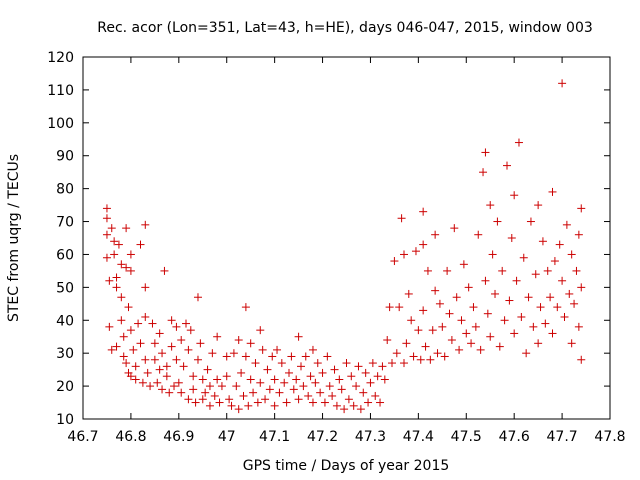 The image size is (640, 480). I want to click on y-tick-label: 40, so click(65, 321).